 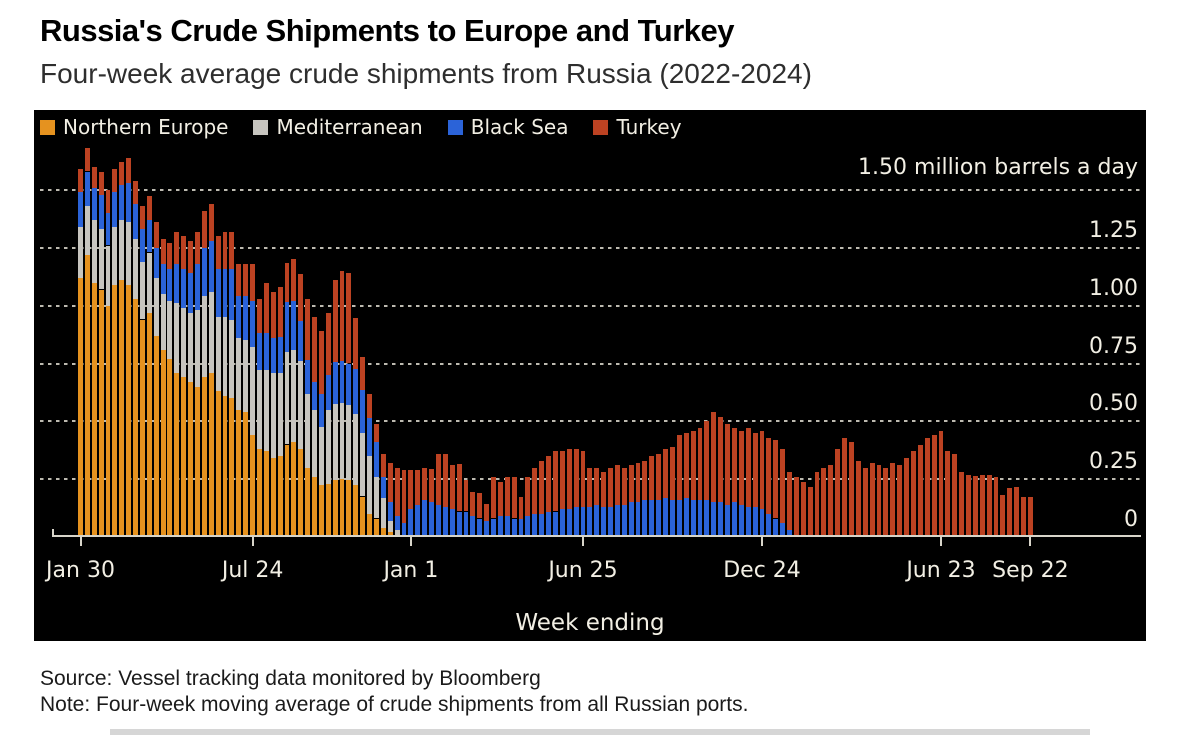 I want to click on y-gridline-1.50, so click(x=590, y=190).